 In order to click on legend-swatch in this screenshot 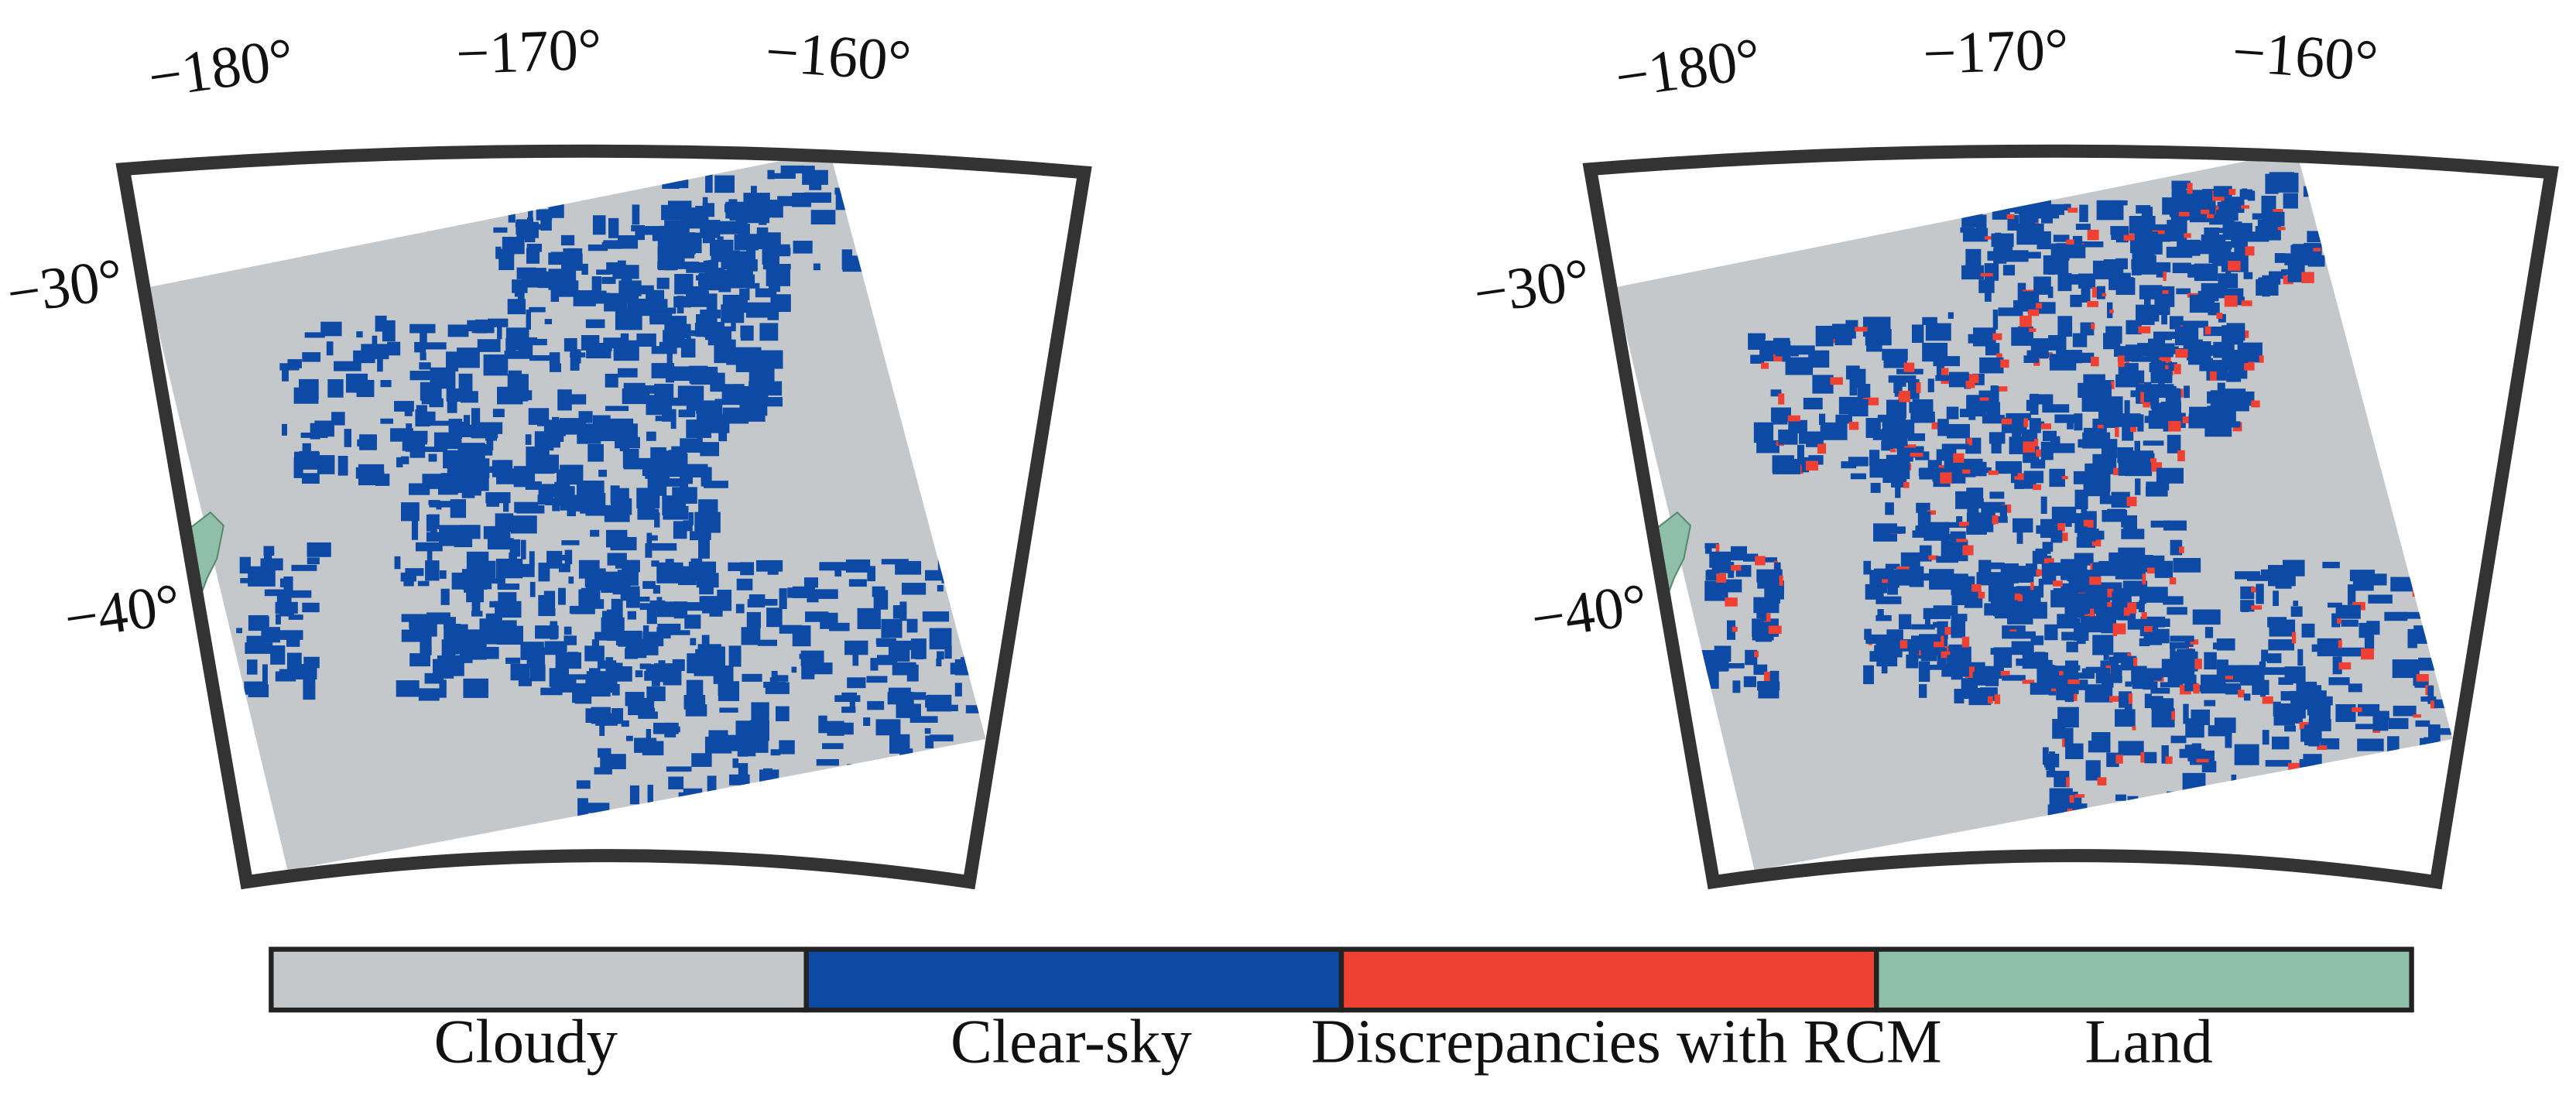, I will do `click(1608, 979)`.